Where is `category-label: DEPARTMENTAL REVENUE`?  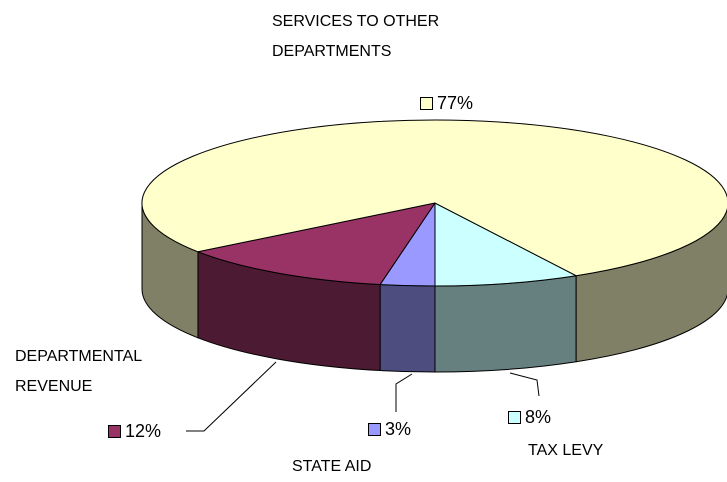 category-label: DEPARTMENTAL REVENUE is located at coordinates (78, 371).